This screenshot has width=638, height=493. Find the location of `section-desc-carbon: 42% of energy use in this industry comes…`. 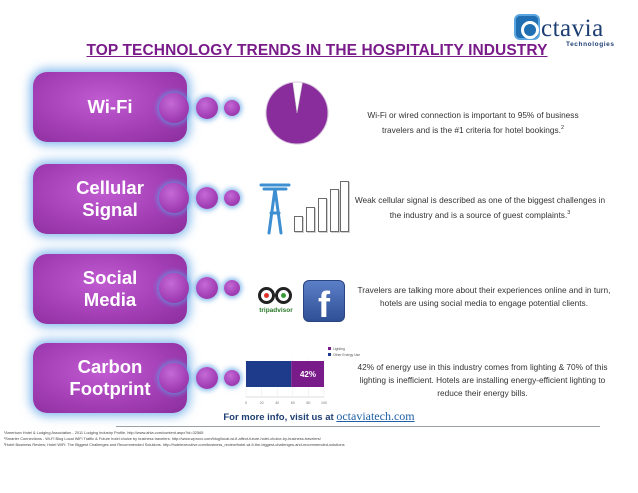

section-desc-carbon: 42% of energy use in this industry comes… is located at coordinates (482, 380).